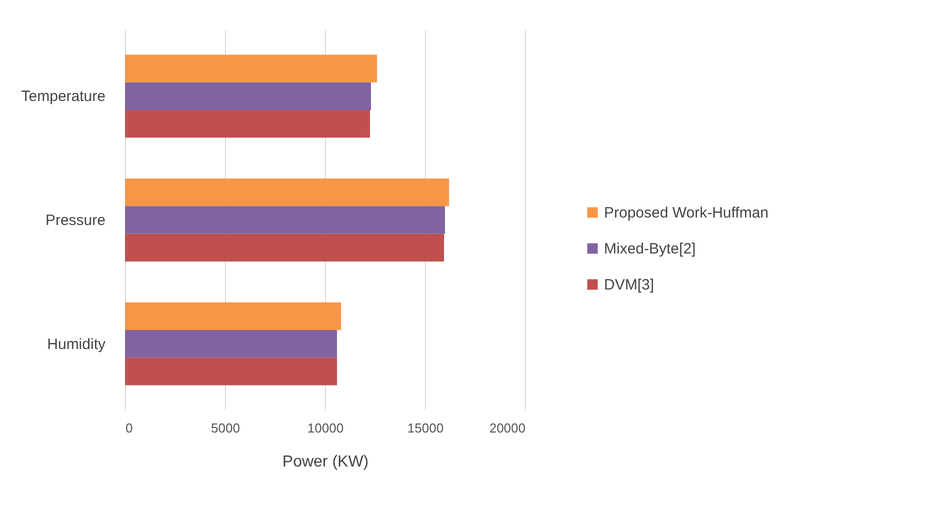  I want to click on x-tick-label: 15000, so click(425, 428).